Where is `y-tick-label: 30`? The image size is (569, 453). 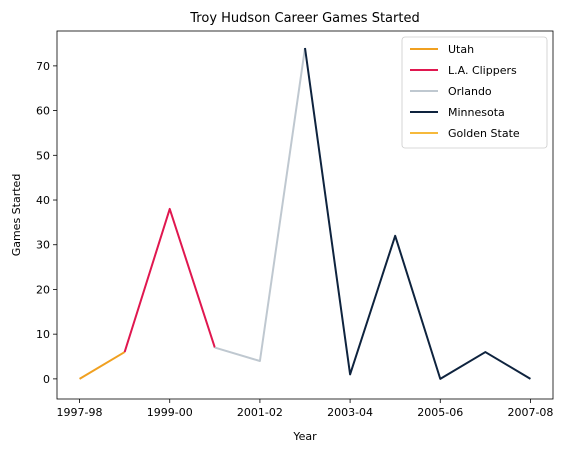 y-tick-label: 30 is located at coordinates (43, 245).